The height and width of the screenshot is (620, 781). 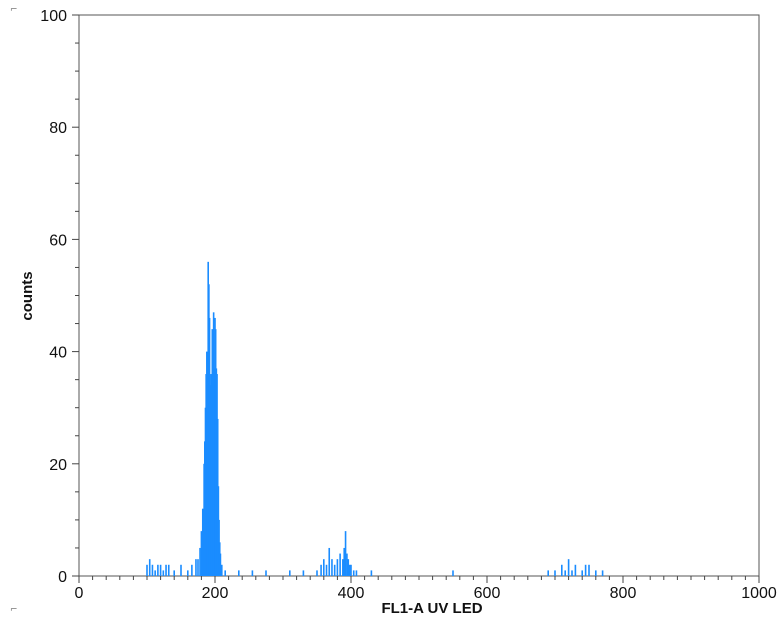 What do you see at coordinates (58, 128) in the screenshot?
I see `y-tick-label: 80` at bounding box center [58, 128].